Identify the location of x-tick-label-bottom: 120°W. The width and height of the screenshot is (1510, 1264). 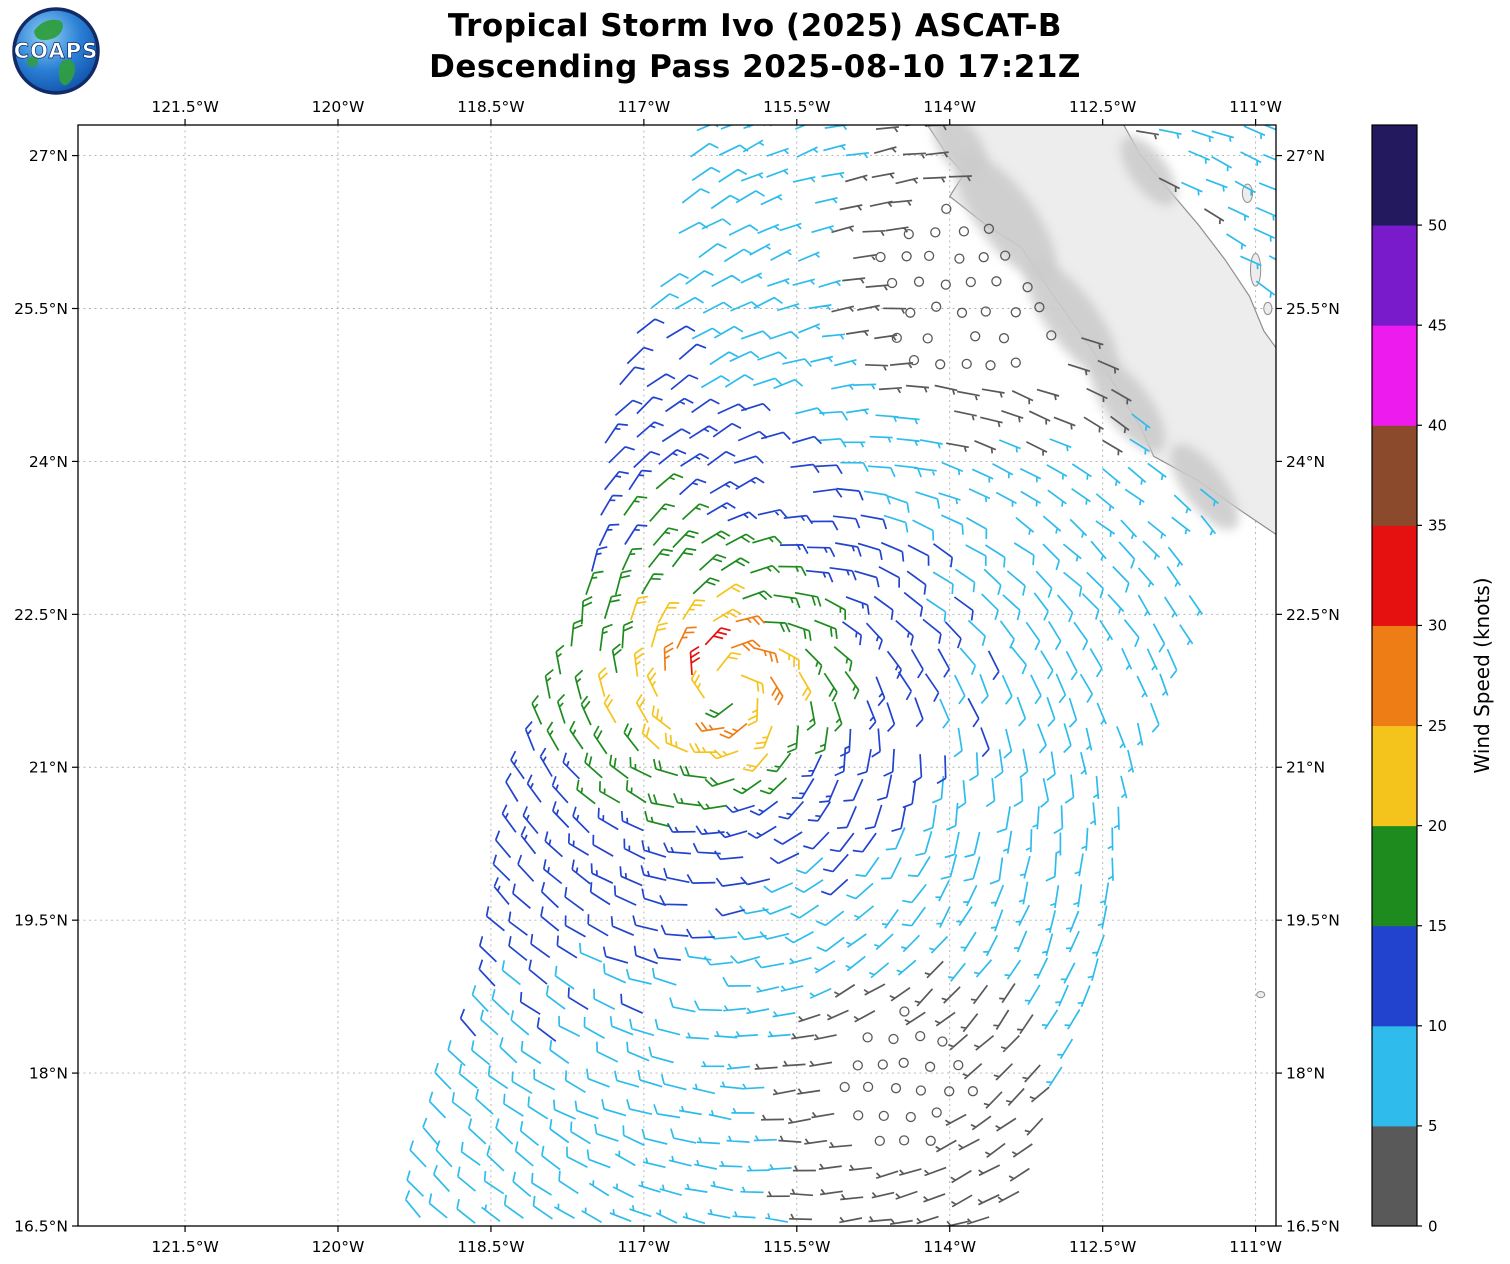
(338, 1247).